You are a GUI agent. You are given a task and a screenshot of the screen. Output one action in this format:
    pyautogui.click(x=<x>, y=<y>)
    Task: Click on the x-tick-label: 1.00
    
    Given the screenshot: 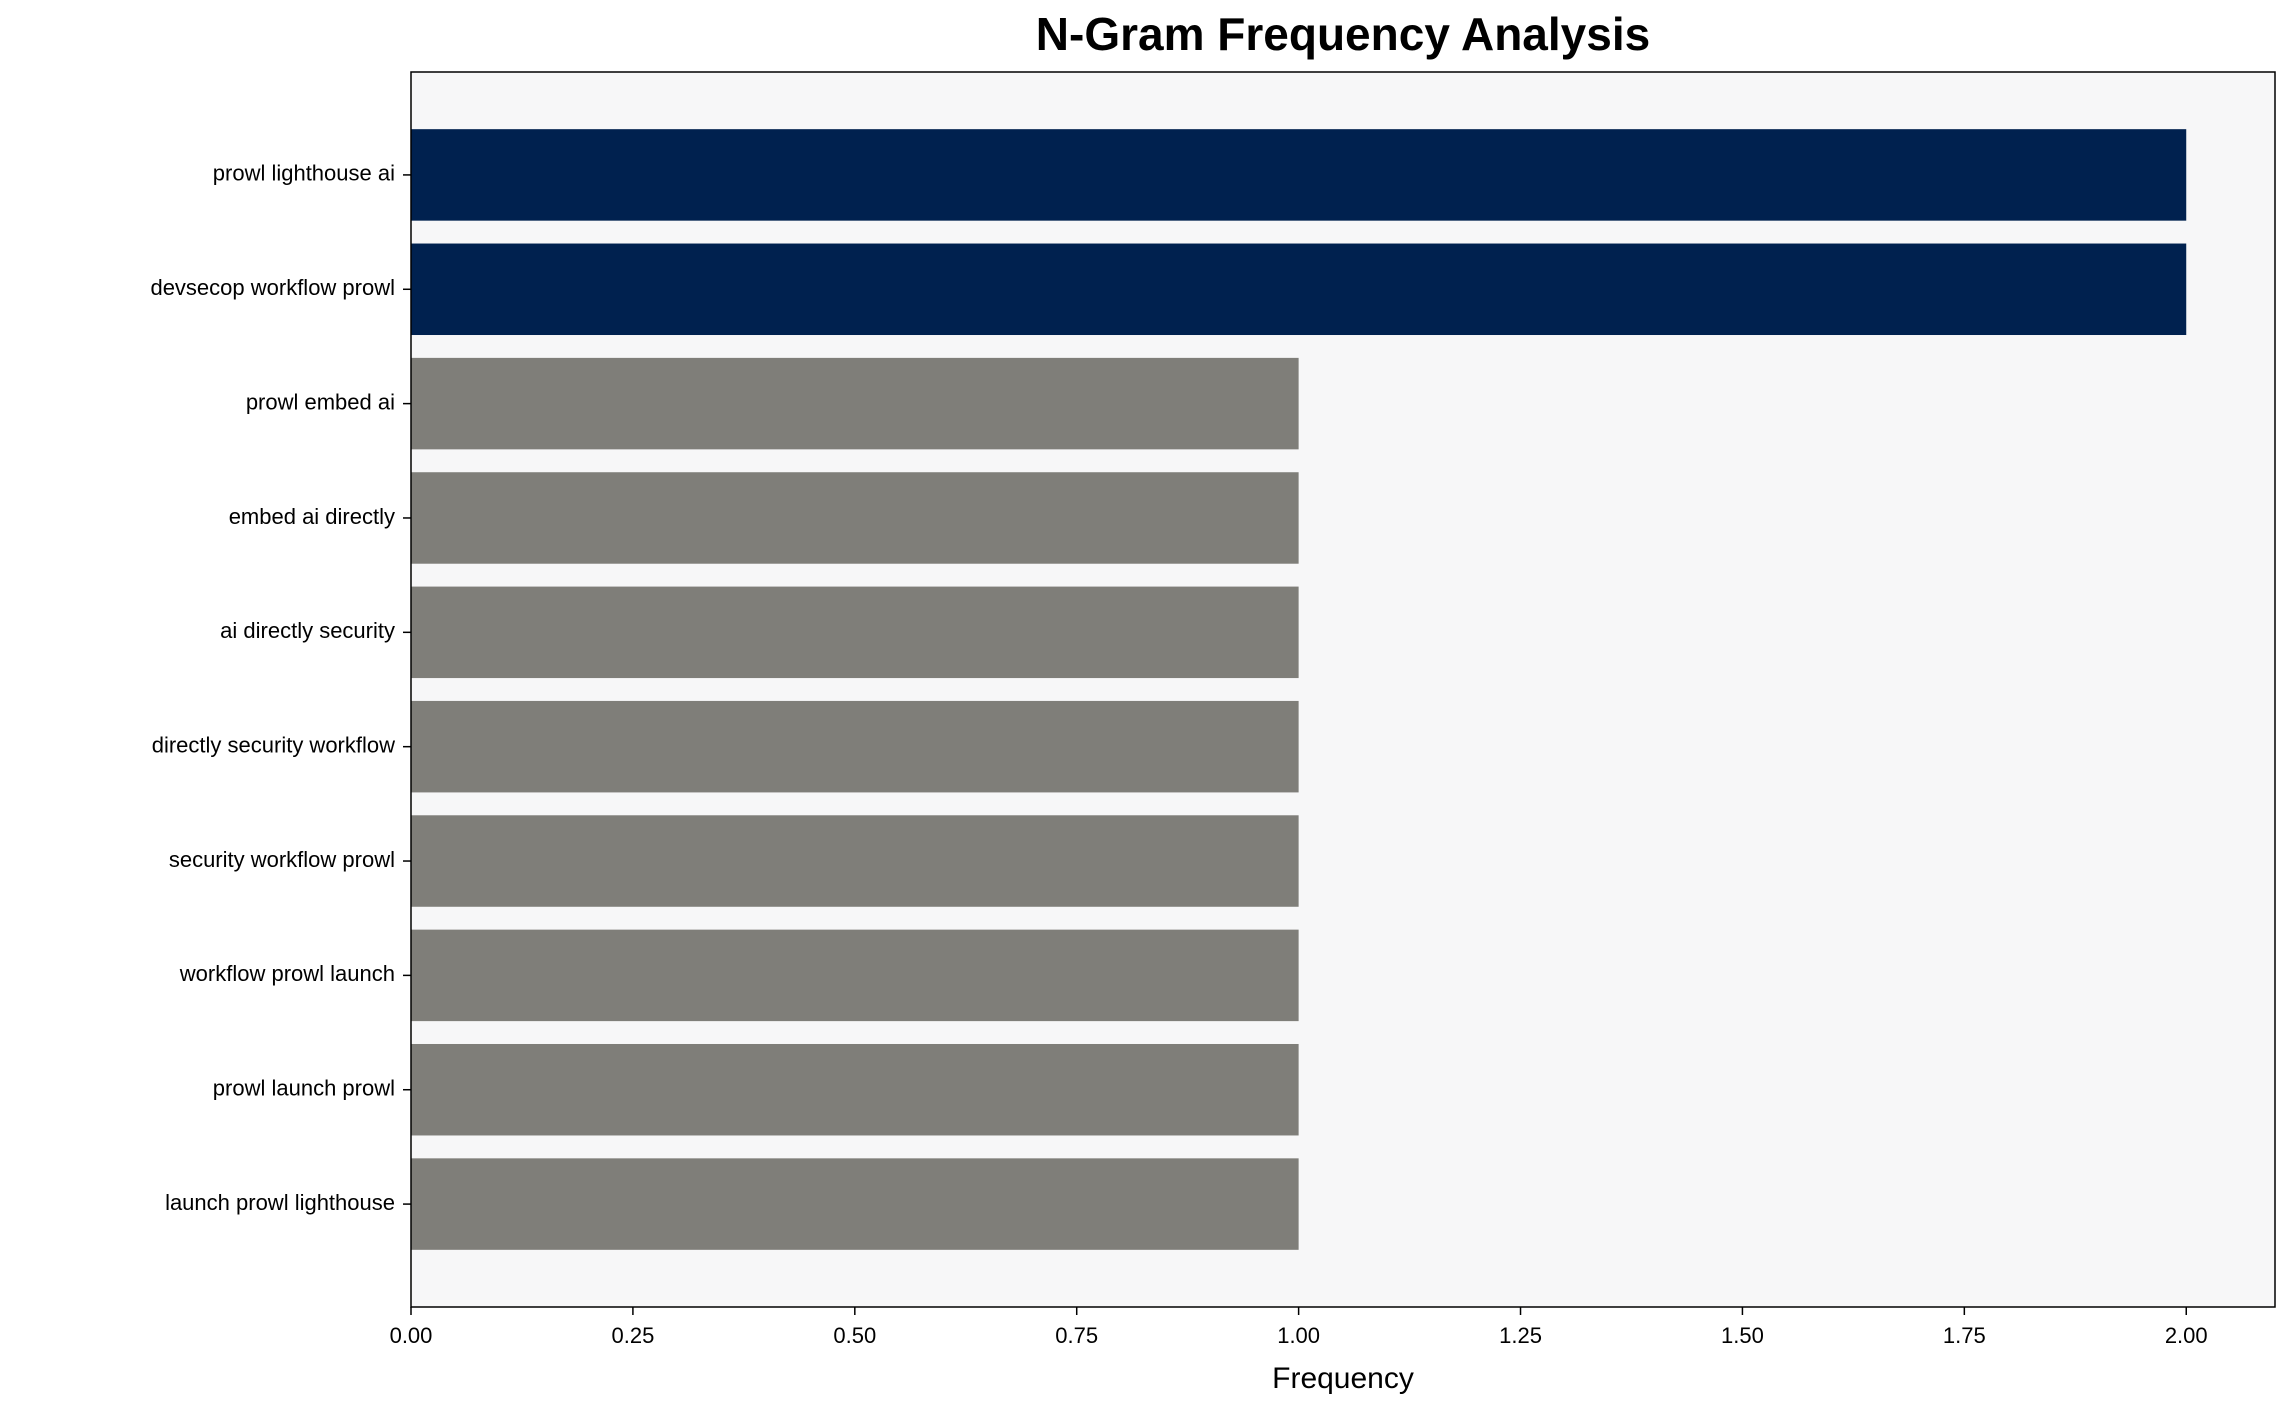 What is the action you would take?
    pyautogui.click(x=1298, y=1335)
    